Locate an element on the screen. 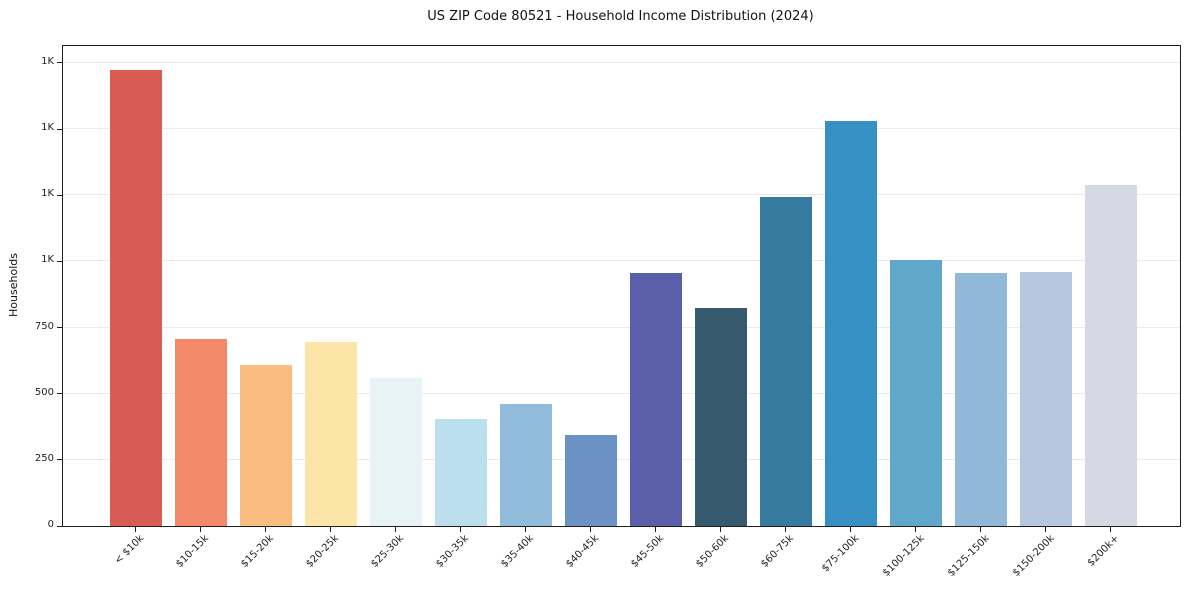 The height and width of the screenshot is (590, 1189). x-tick-label: $50-60k is located at coordinates (713, 551).